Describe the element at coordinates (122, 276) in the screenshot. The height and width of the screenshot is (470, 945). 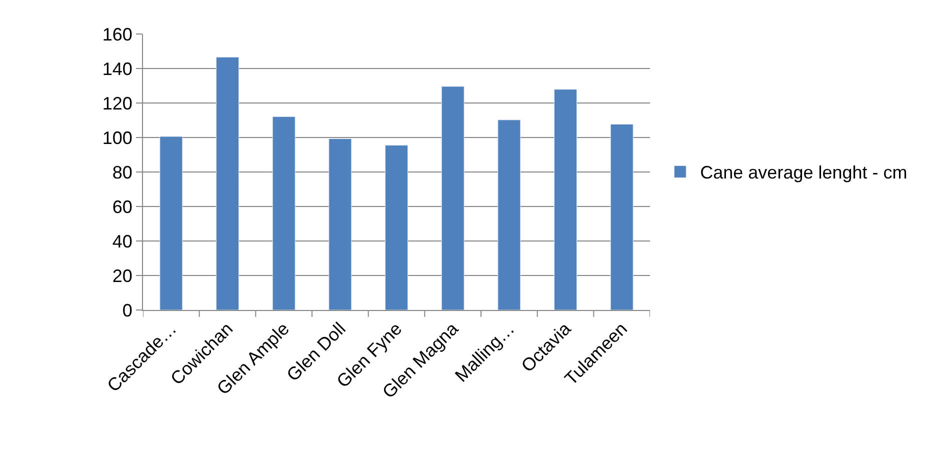
I see `y-tick-label: 20` at that location.